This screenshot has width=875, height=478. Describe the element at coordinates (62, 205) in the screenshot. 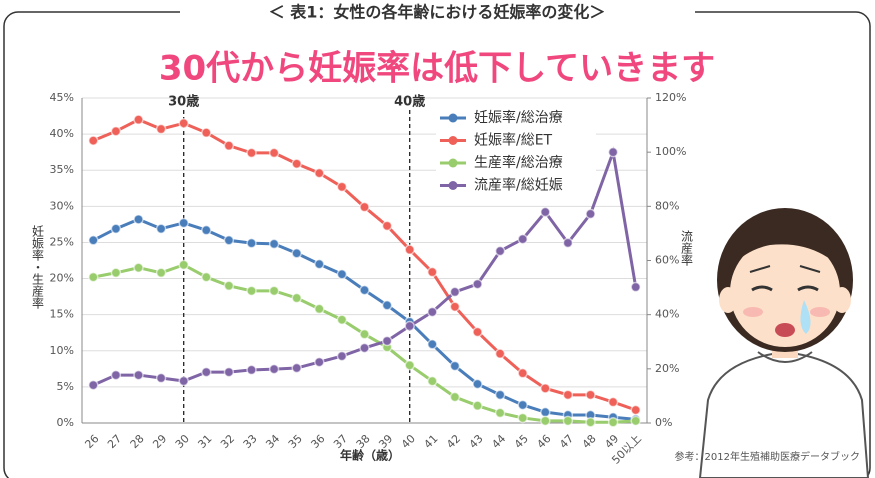

I see `y-tick-label: 30%` at that location.